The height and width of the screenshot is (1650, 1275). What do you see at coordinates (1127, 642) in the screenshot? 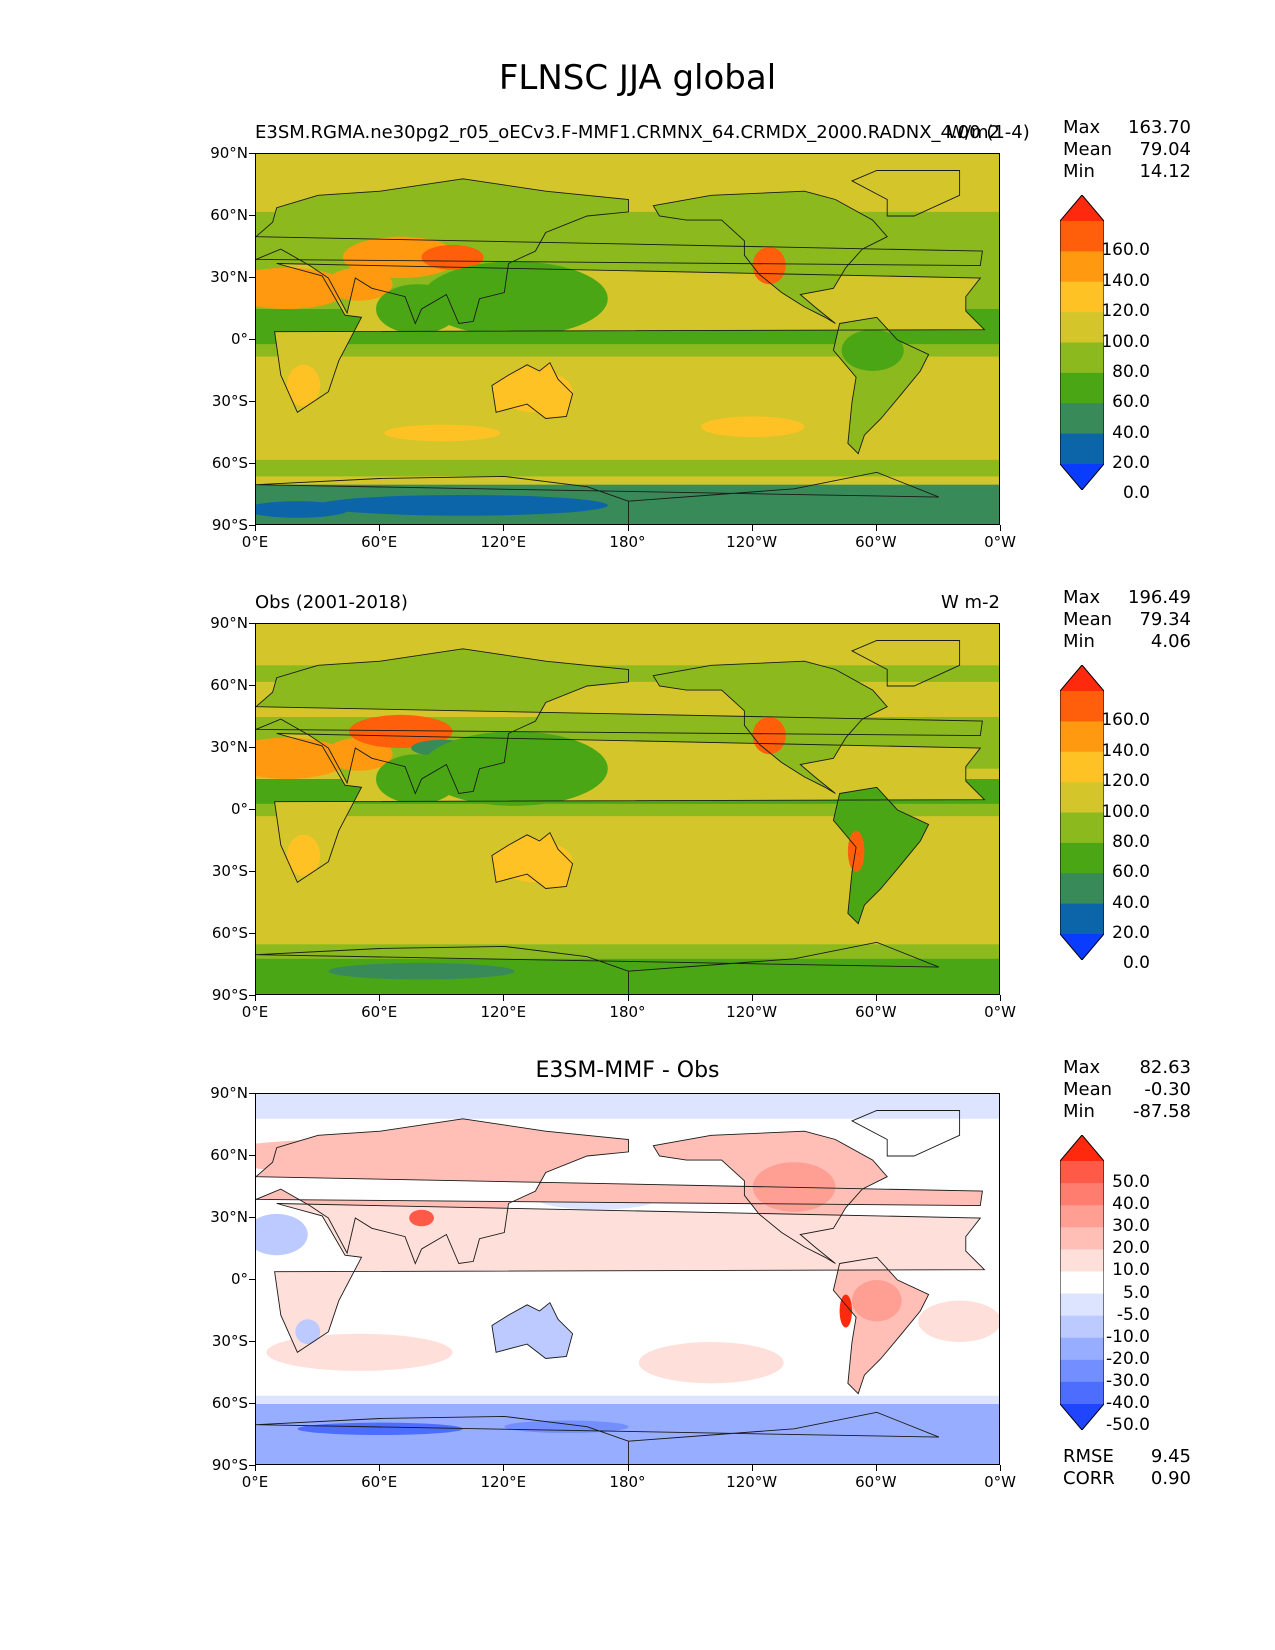
I see `stat-row: Min 4.06` at bounding box center [1127, 642].